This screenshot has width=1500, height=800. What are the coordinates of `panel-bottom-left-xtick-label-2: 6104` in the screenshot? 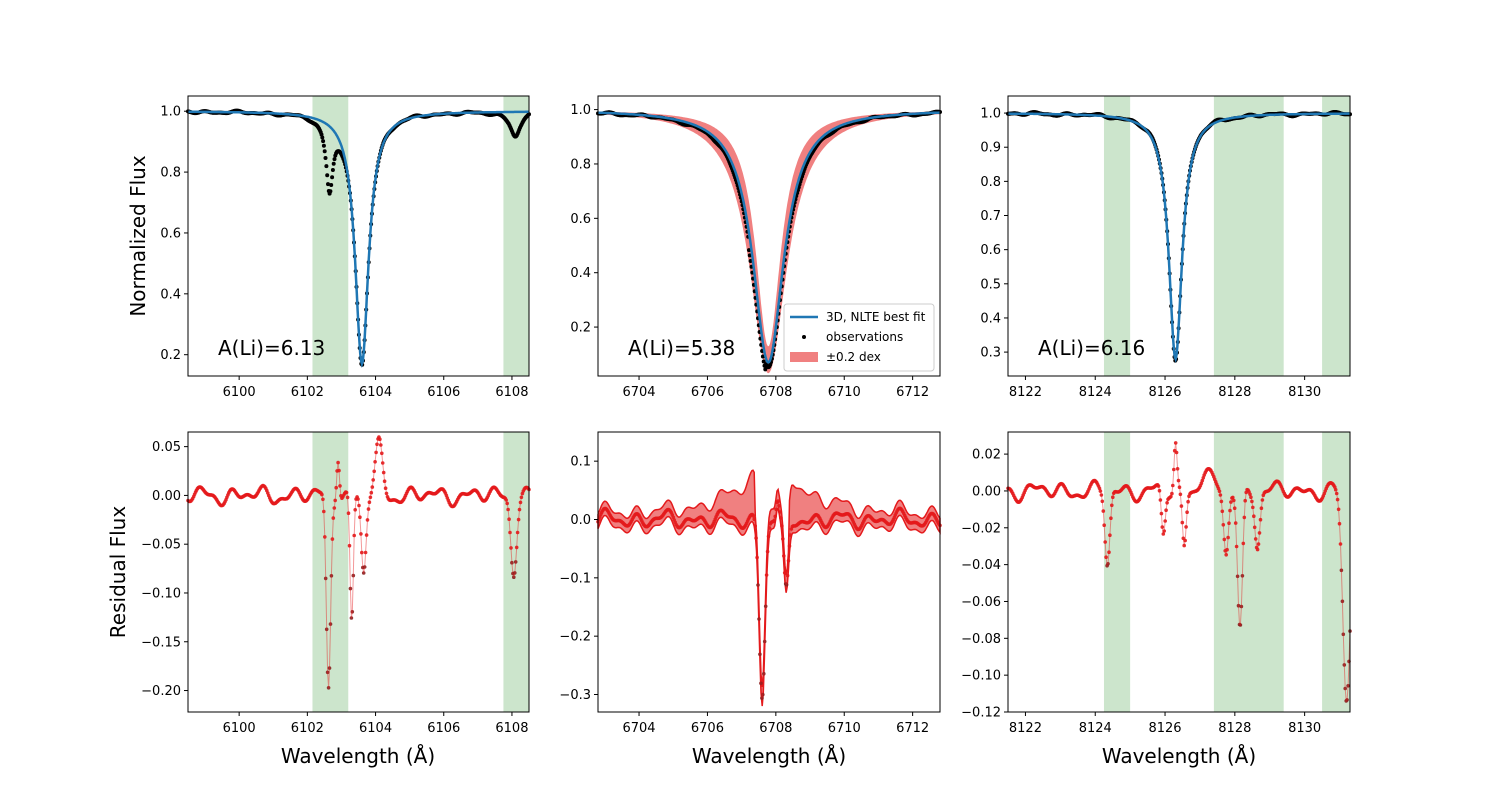 It's located at (375, 728).